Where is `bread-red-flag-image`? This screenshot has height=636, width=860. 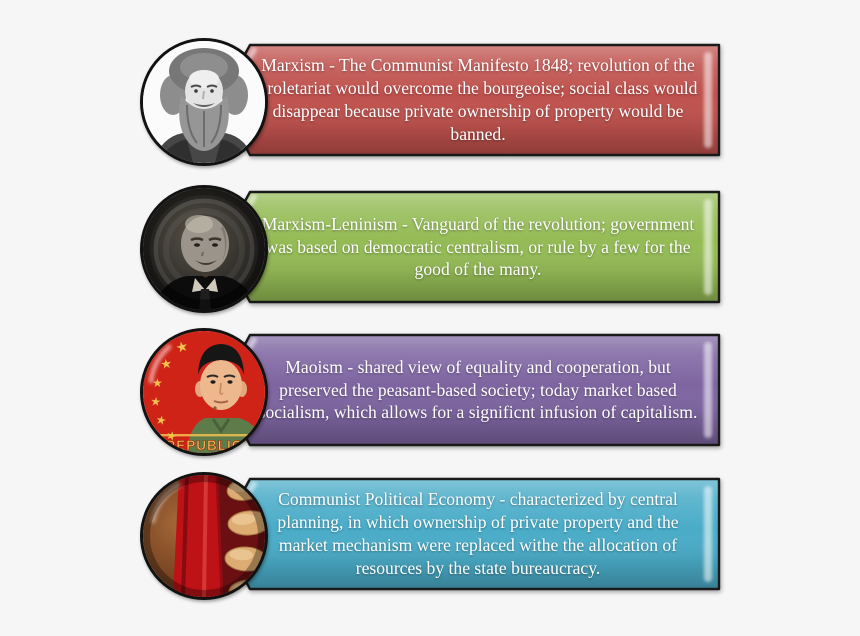 bread-red-flag-image is located at coordinates (204, 536).